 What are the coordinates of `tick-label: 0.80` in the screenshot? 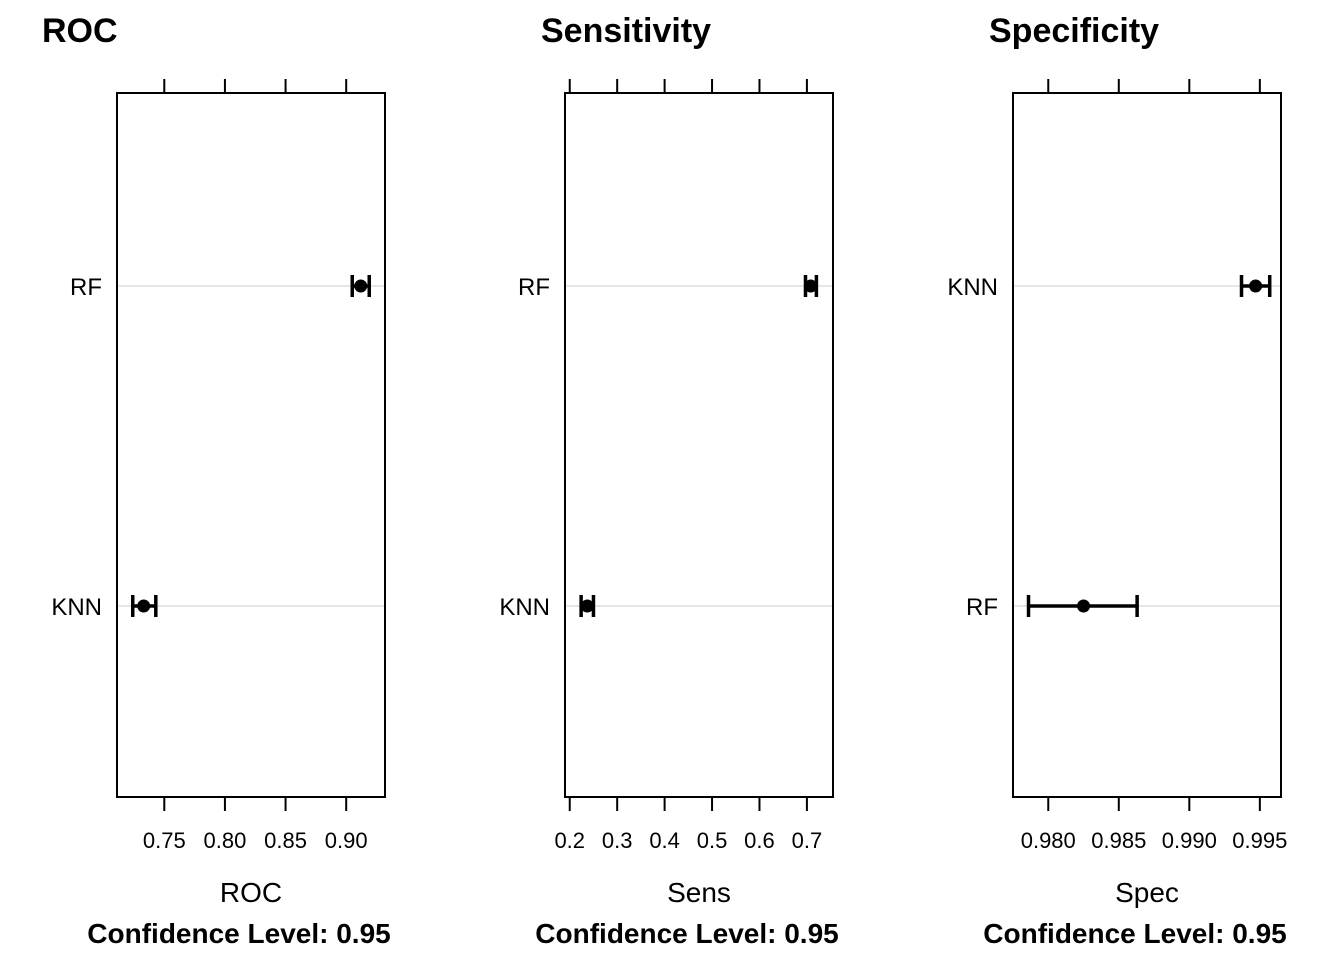 It's located at (225, 840).